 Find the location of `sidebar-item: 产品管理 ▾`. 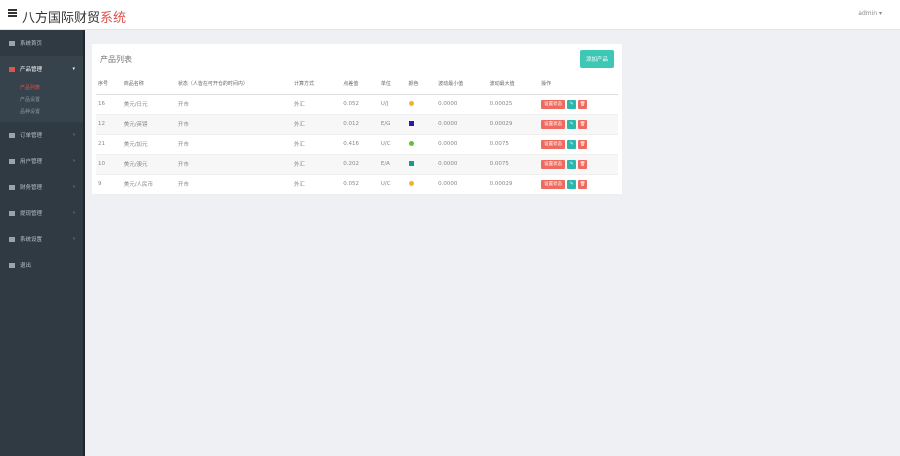

sidebar-item: 产品管理 ▾ is located at coordinates (41, 69).